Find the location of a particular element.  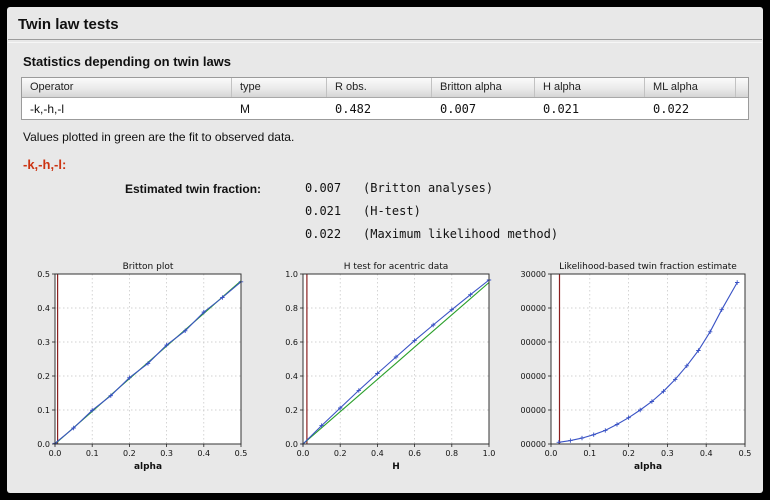

britton-estimate-value: 0.007 is located at coordinates (323, 188).